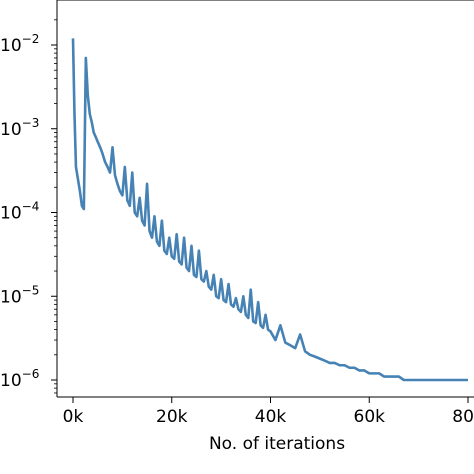  I want to click on x-tick-label: 60k, so click(370, 417).